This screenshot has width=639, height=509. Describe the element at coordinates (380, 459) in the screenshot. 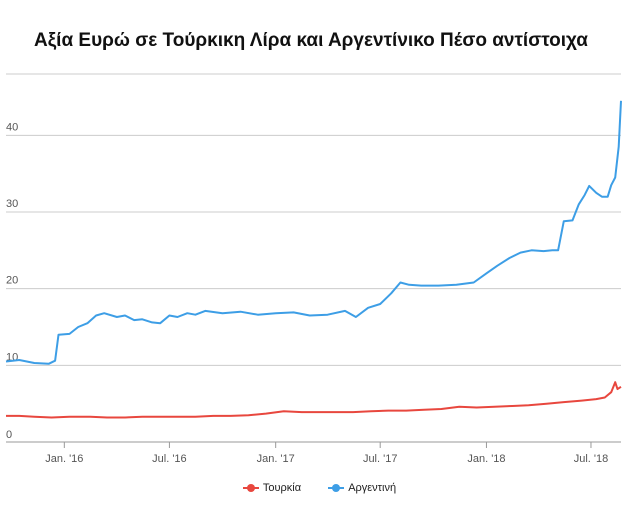

I see `x-tick-label: Jul. '17` at that location.